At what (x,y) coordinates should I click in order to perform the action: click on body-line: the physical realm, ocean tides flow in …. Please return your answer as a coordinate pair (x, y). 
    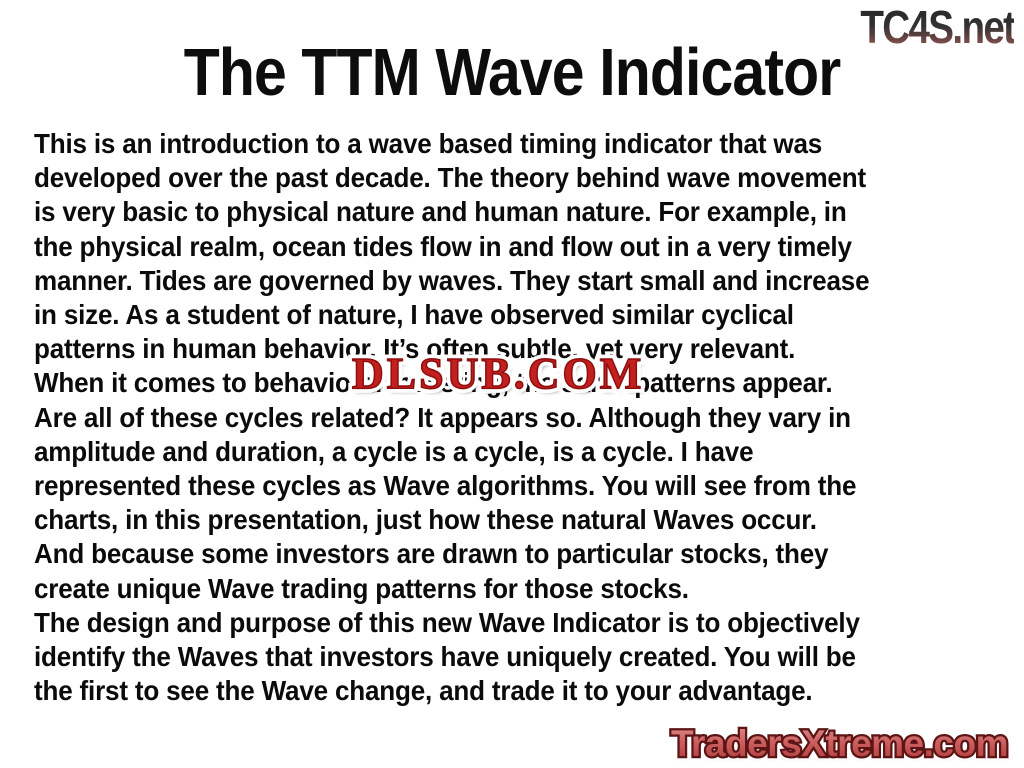
    Looking at the image, I should click on (443, 246).